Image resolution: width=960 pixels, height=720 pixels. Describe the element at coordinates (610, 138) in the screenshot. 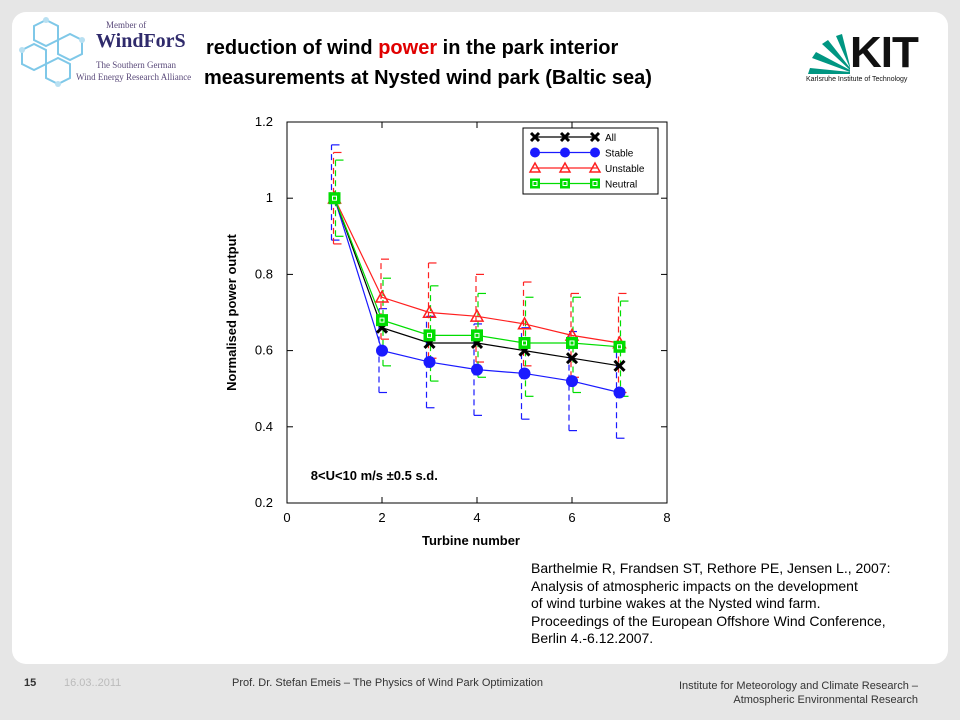

I see `legend-label-all: All` at that location.